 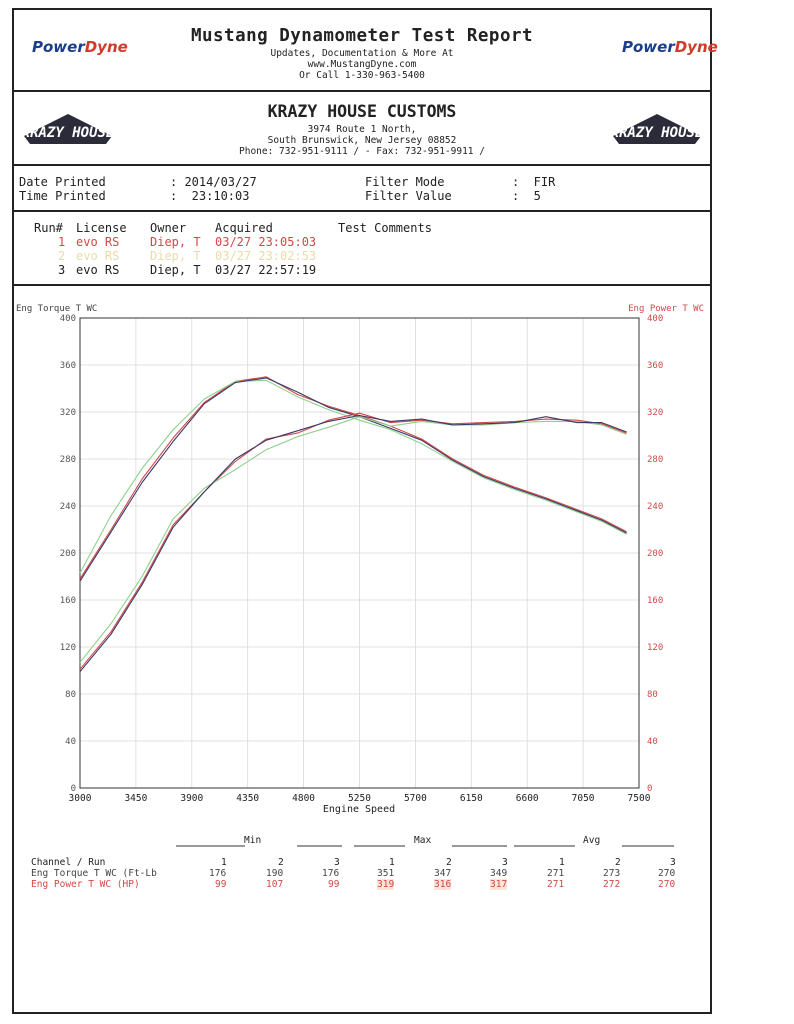 What do you see at coordinates (331, 873) in the screenshot?
I see `summary-value: 176` at bounding box center [331, 873].